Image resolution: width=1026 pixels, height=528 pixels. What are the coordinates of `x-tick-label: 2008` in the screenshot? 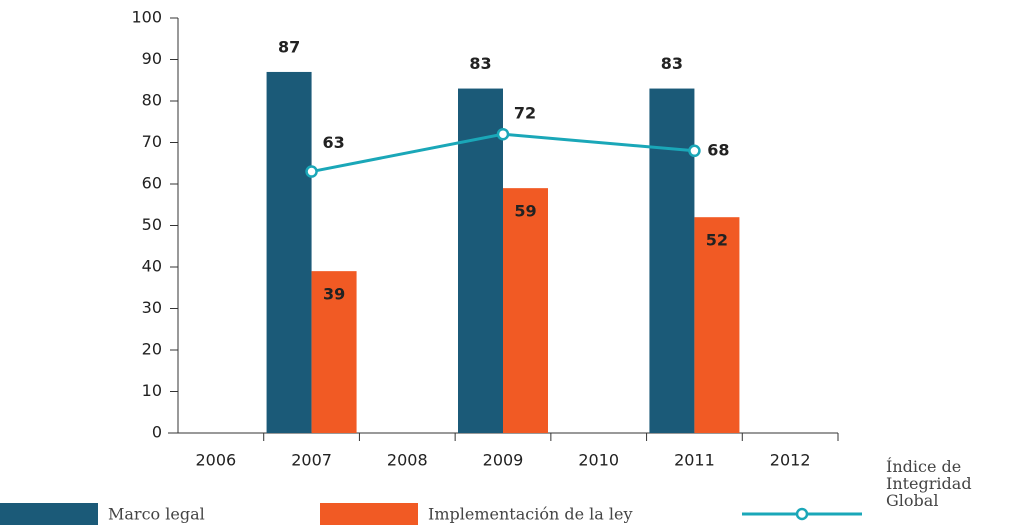 It's located at (407, 460).